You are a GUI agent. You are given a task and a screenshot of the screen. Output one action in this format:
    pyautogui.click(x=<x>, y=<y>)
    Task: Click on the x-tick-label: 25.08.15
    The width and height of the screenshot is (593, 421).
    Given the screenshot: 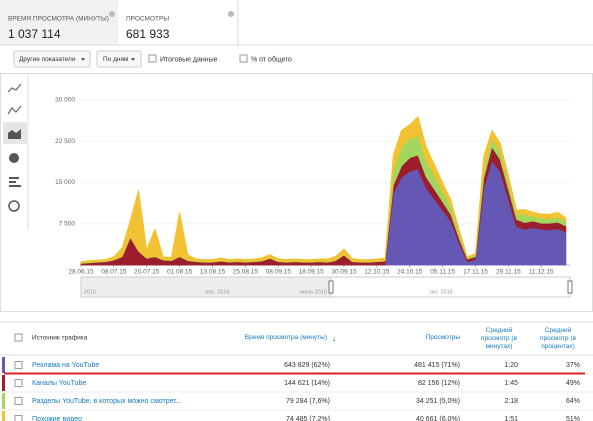 What is the action you would take?
    pyautogui.click(x=246, y=272)
    